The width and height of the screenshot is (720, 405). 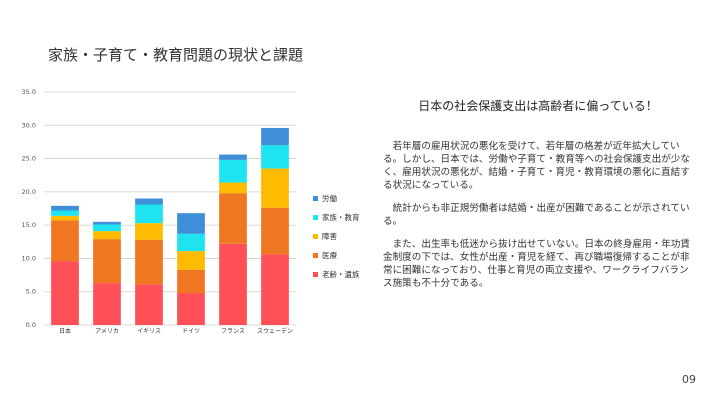 I want to click on x-tick-label: ドイツ, so click(x=191, y=331).